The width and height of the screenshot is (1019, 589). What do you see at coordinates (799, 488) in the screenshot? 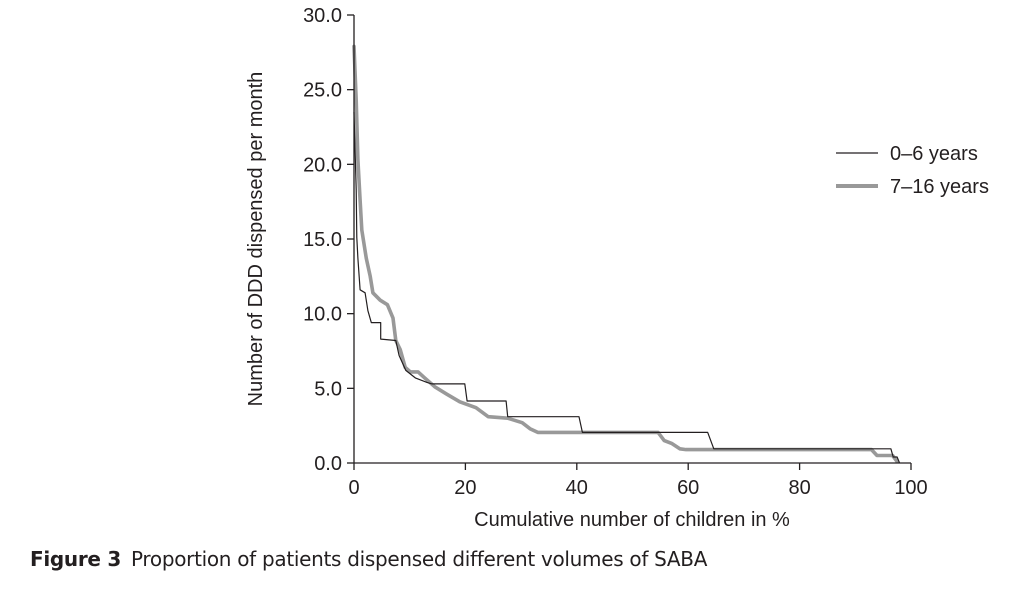
I see `x-tick-label: 80` at bounding box center [799, 488].